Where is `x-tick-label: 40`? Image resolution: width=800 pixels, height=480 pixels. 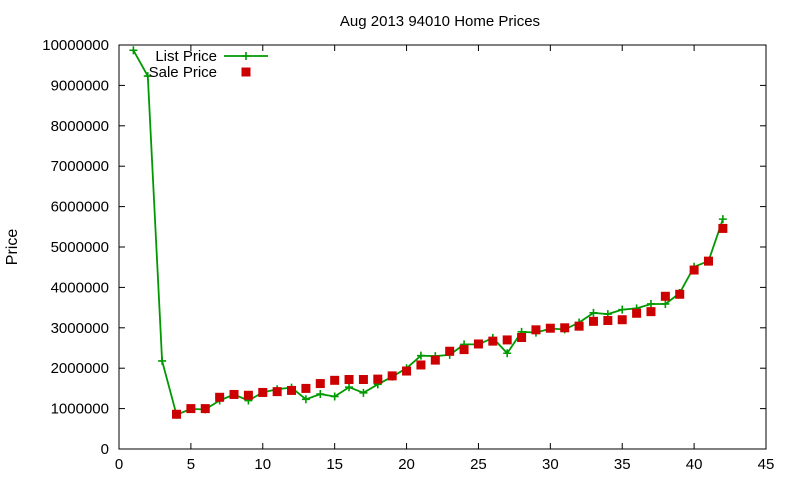
x-tick-label: 40 is located at coordinates (694, 464).